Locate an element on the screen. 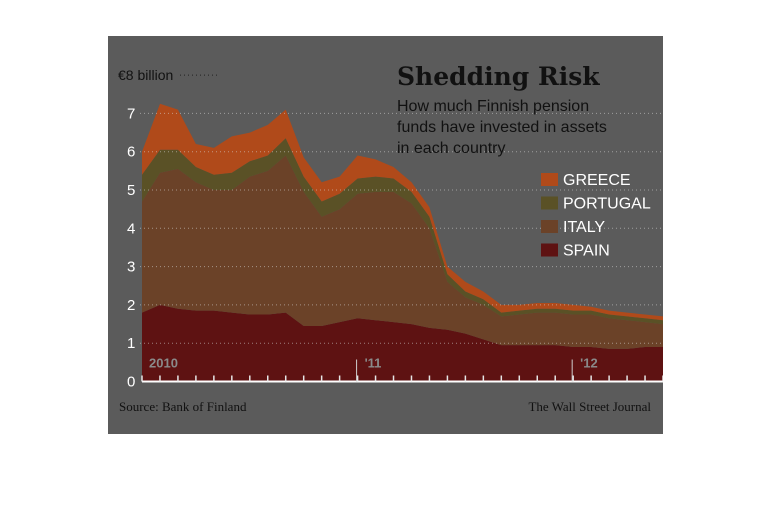 This screenshot has width=770, height=528. x-tick-label: 2010 is located at coordinates (163, 363).